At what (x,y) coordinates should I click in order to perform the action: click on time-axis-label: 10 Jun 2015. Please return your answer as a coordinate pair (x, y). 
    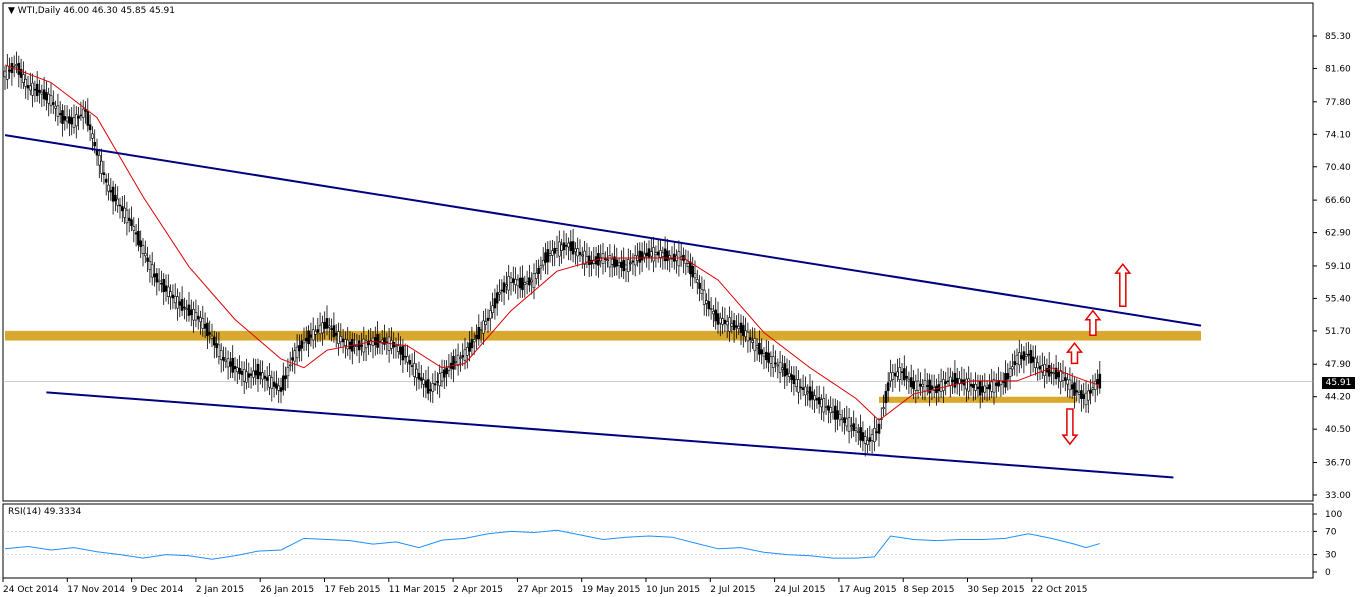
    Looking at the image, I should click on (673, 590).